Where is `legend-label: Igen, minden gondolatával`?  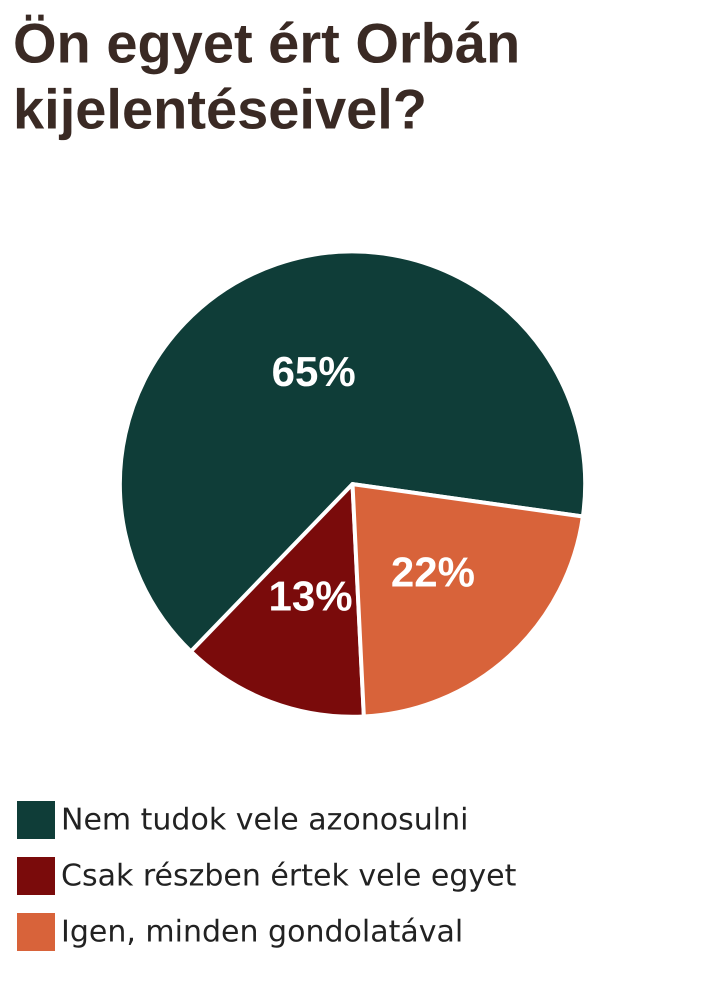
legend-label: Igen, minden gondolatával is located at coordinates (262, 932).